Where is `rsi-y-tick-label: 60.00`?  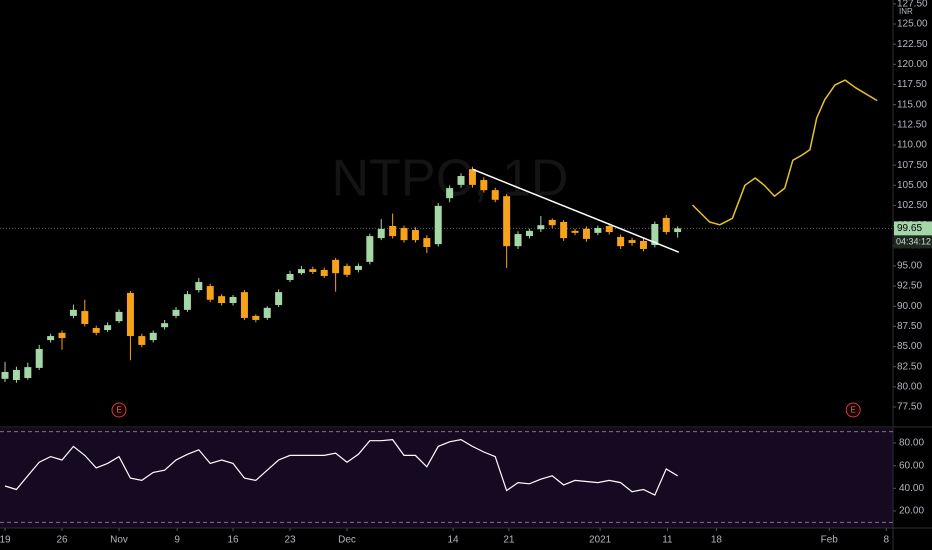 rsi-y-tick-label: 60.00 is located at coordinates (911, 465).